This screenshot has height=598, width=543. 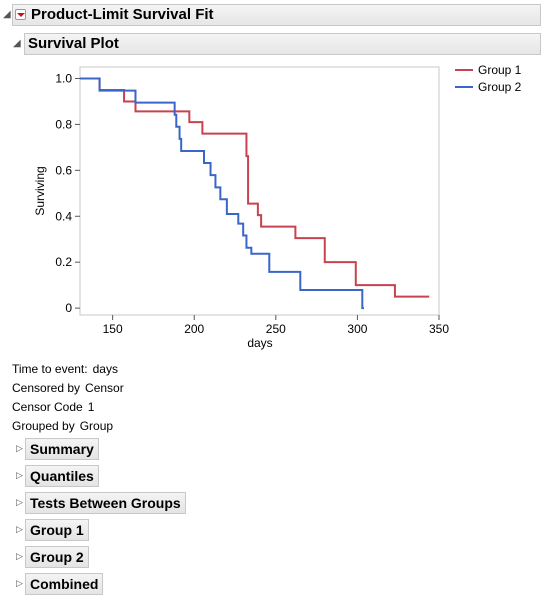 What do you see at coordinates (104, 388) in the screenshot?
I see `info-value: Censor` at bounding box center [104, 388].